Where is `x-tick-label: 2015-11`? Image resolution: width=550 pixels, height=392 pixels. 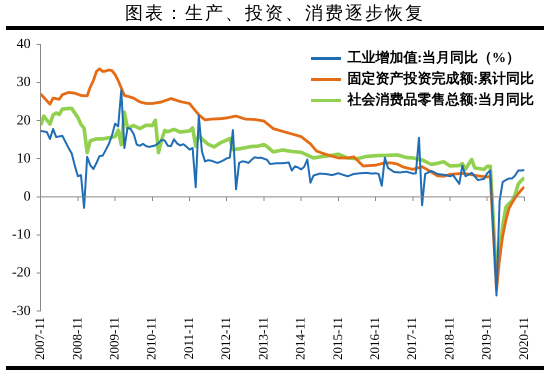 x-tick-label: 2015-11 is located at coordinates (337, 338).